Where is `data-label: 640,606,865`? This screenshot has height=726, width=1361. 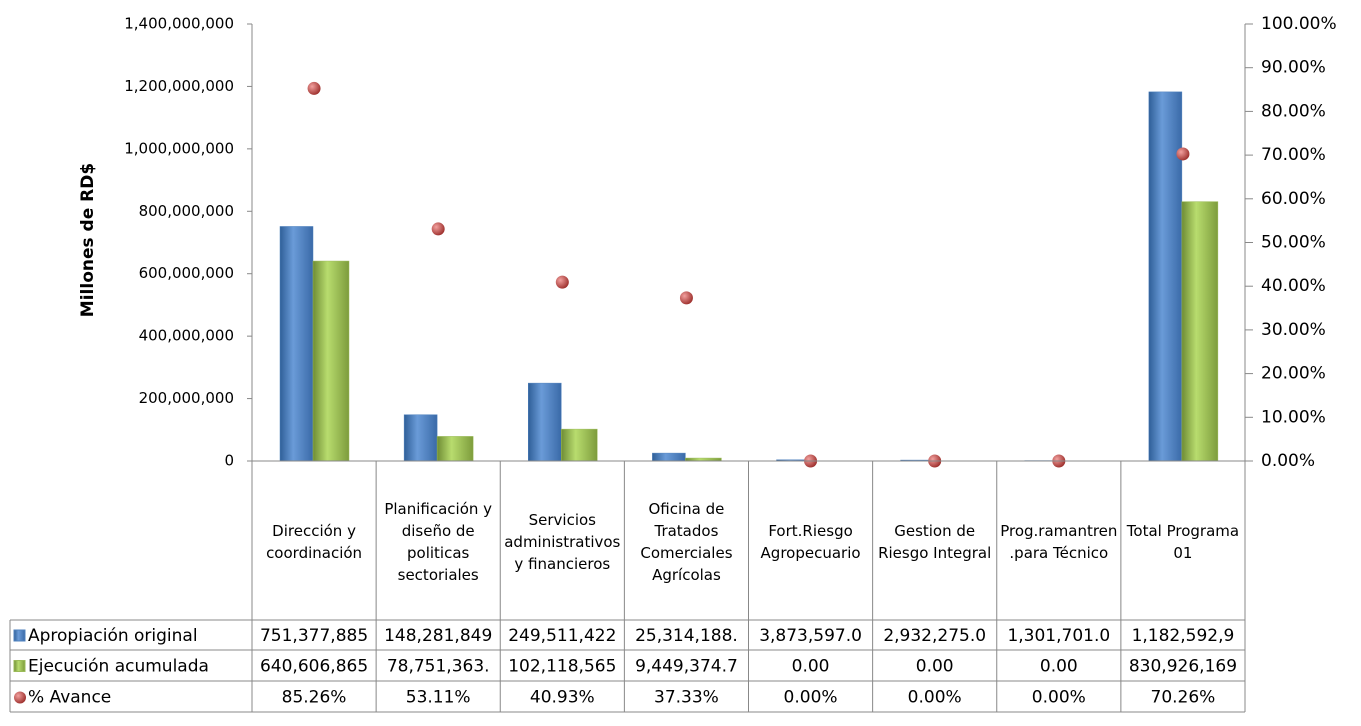
data-label: 640,606,865 is located at coordinates (314, 667).